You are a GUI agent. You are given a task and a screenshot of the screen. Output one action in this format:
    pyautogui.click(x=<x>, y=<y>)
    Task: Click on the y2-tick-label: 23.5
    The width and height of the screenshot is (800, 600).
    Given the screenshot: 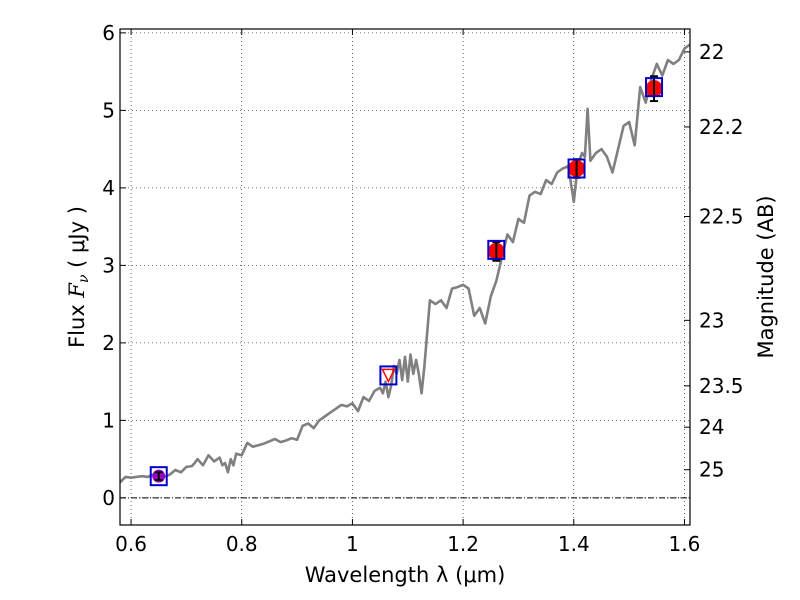 What is the action you would take?
    pyautogui.click(x=721, y=386)
    